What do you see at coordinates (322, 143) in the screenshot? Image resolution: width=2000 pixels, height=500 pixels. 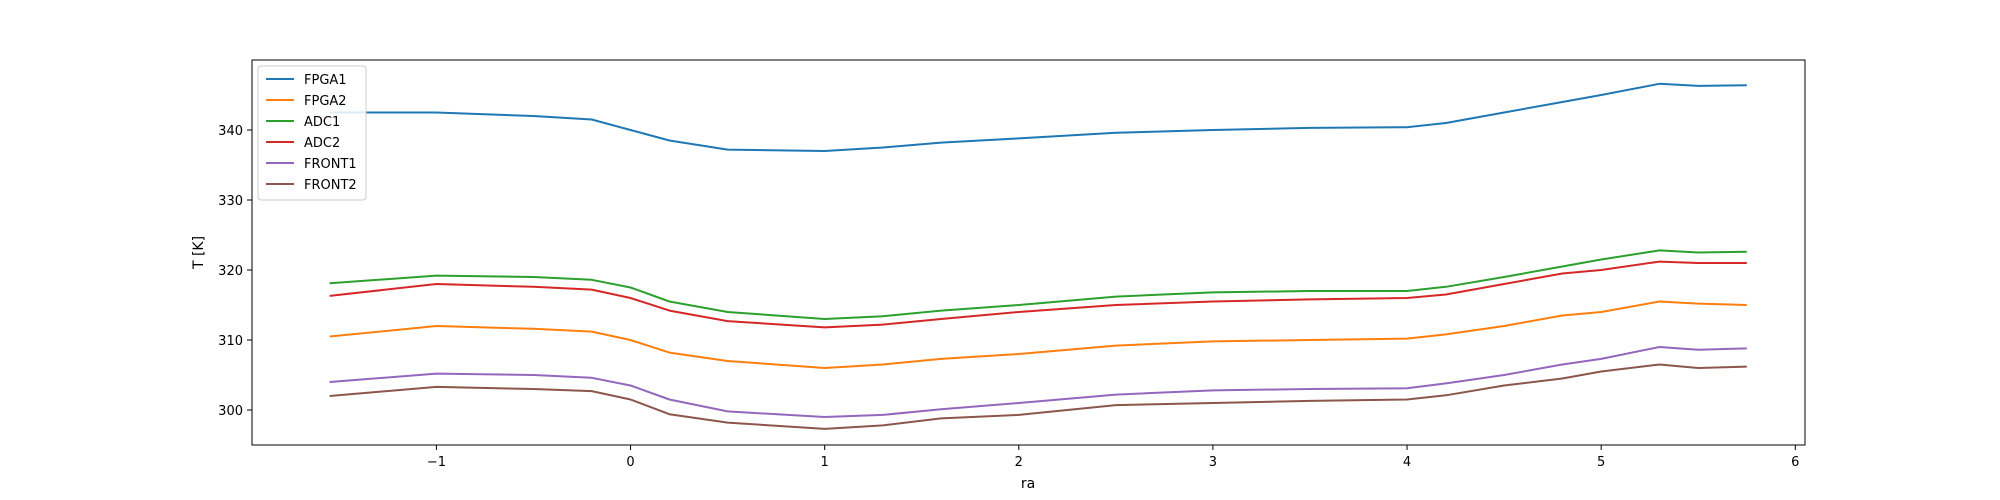 I see `legend-label-adc2: ADC2` at bounding box center [322, 143].